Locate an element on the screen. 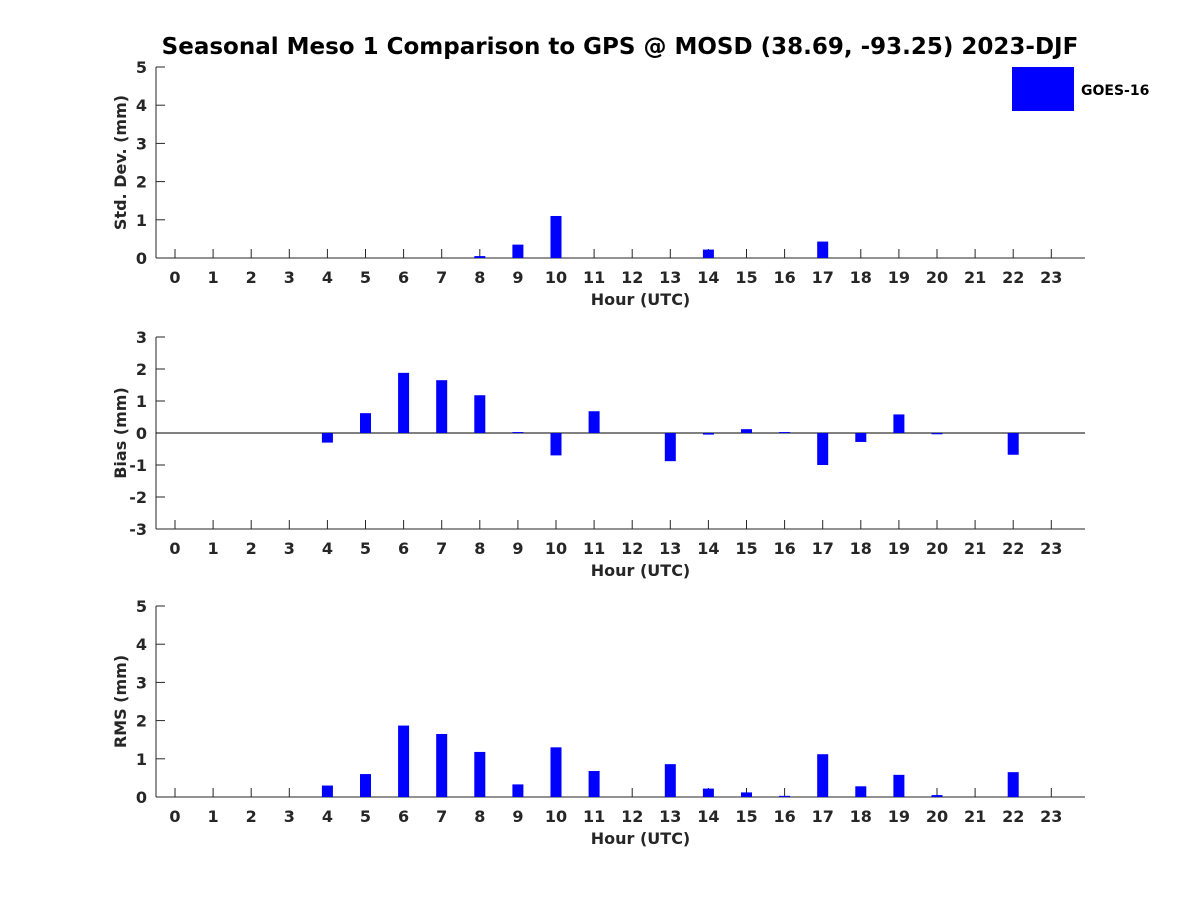 Image resolution: width=1200 pixels, height=900 pixels. x-tick-label: 21 is located at coordinates (975, 816).